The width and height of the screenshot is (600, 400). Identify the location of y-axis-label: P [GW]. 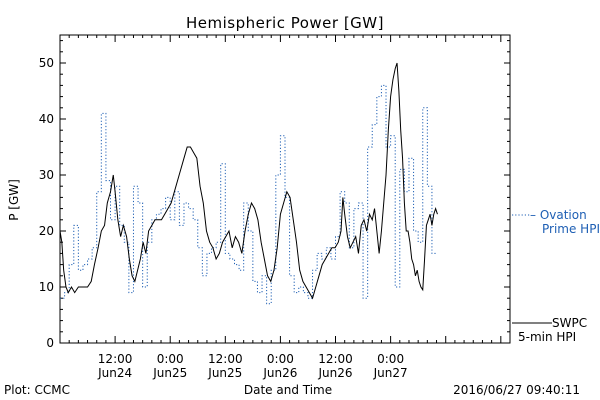
(14, 200).